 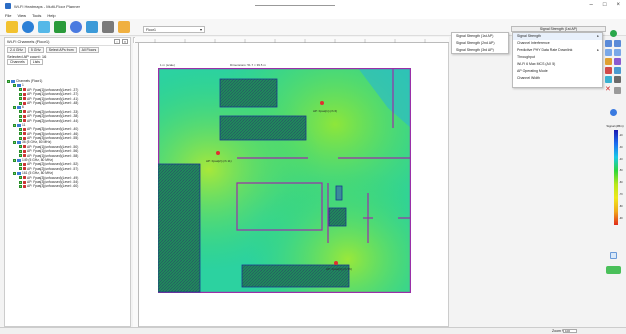 I want to click on visualization-icon, so click(x=613, y=112).